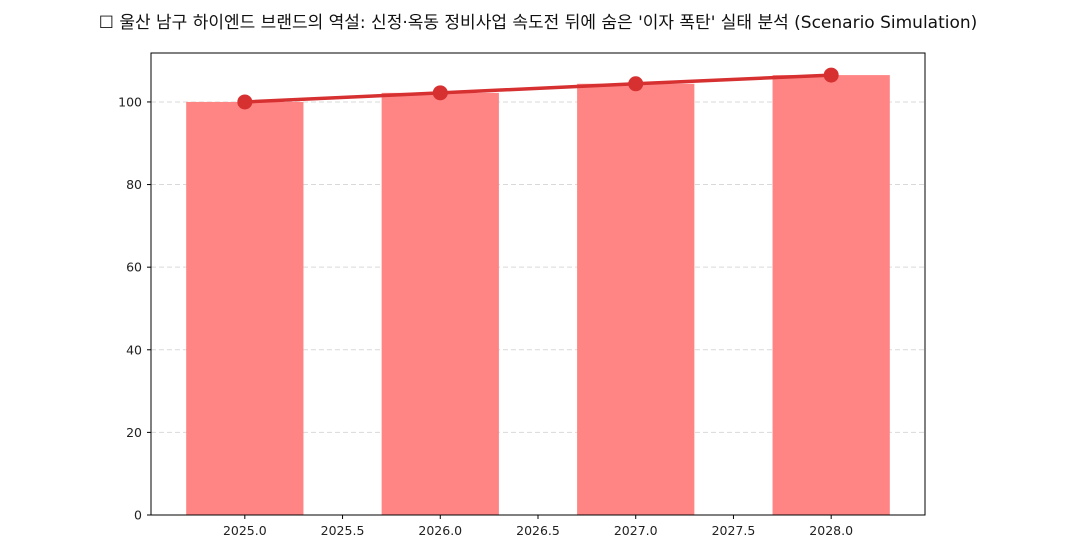 The height and width of the screenshot is (549, 1076). What do you see at coordinates (134, 308) in the screenshot?
I see `y-axis: 0 20 40 60 80 100` at bounding box center [134, 308].